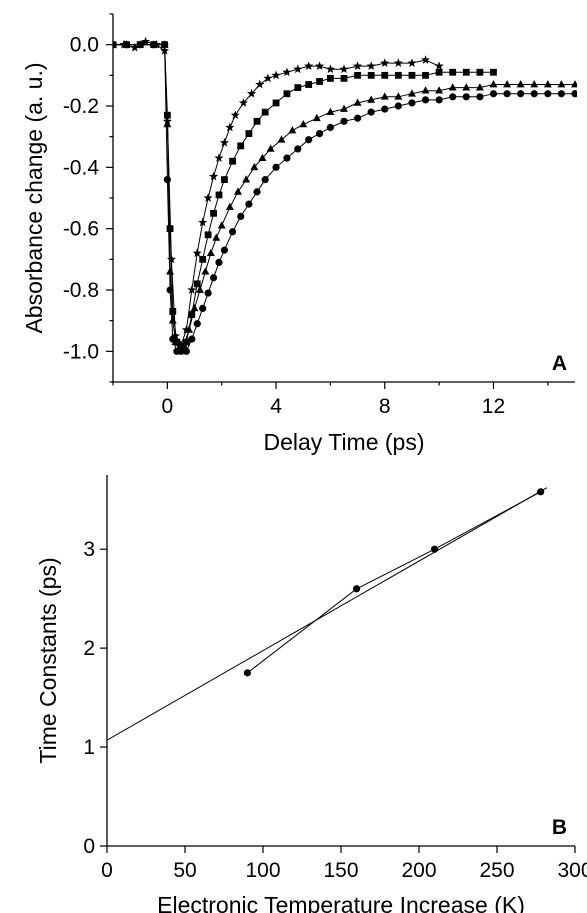  Describe the element at coordinates (559, 827) in the screenshot. I see `panel-b-label: B` at that location.